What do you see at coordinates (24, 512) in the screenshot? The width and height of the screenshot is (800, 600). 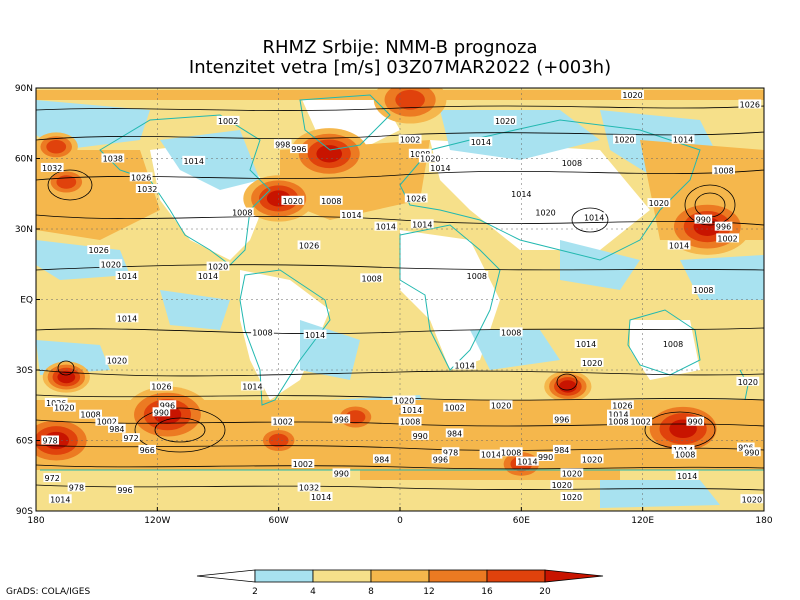 I see `y-tick-label: 90S` at bounding box center [24, 512].